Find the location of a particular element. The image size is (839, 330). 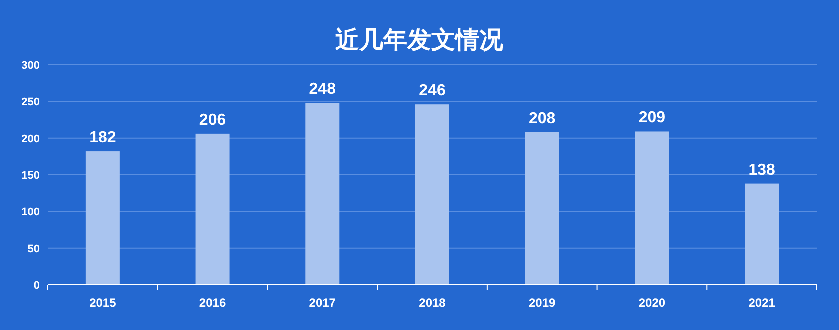

data-label: 182 is located at coordinates (103, 138).